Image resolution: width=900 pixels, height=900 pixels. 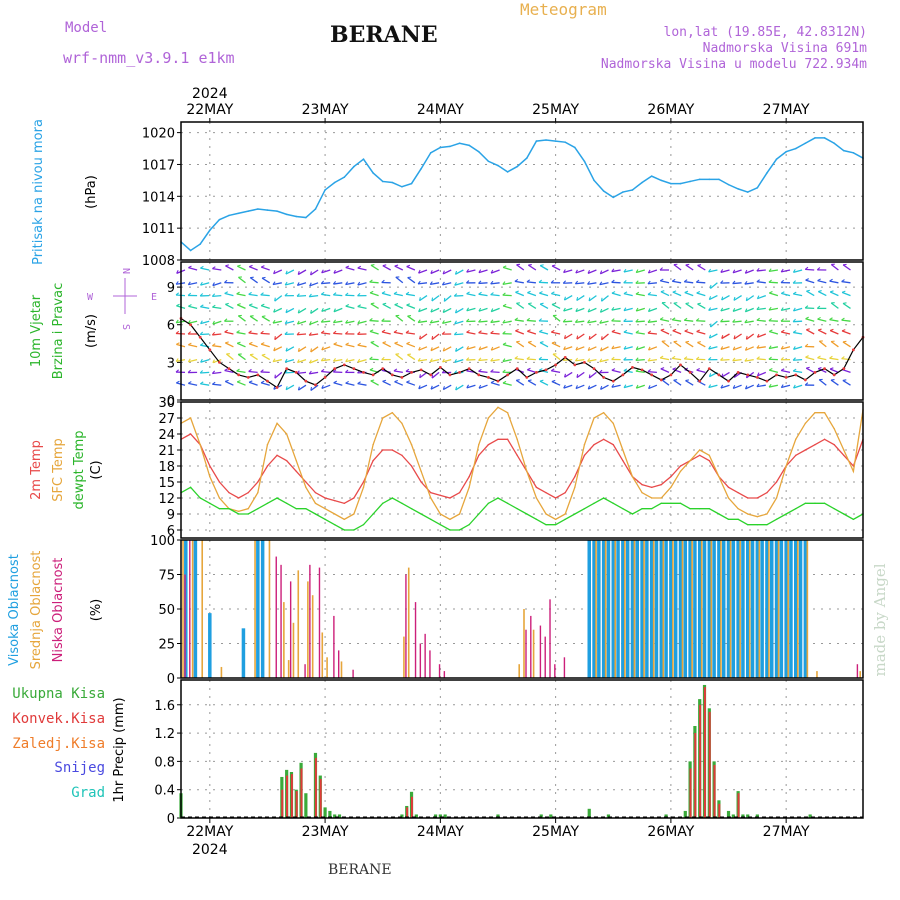 I want to click on compass-letter-compass_s: S, so click(x=125, y=327).